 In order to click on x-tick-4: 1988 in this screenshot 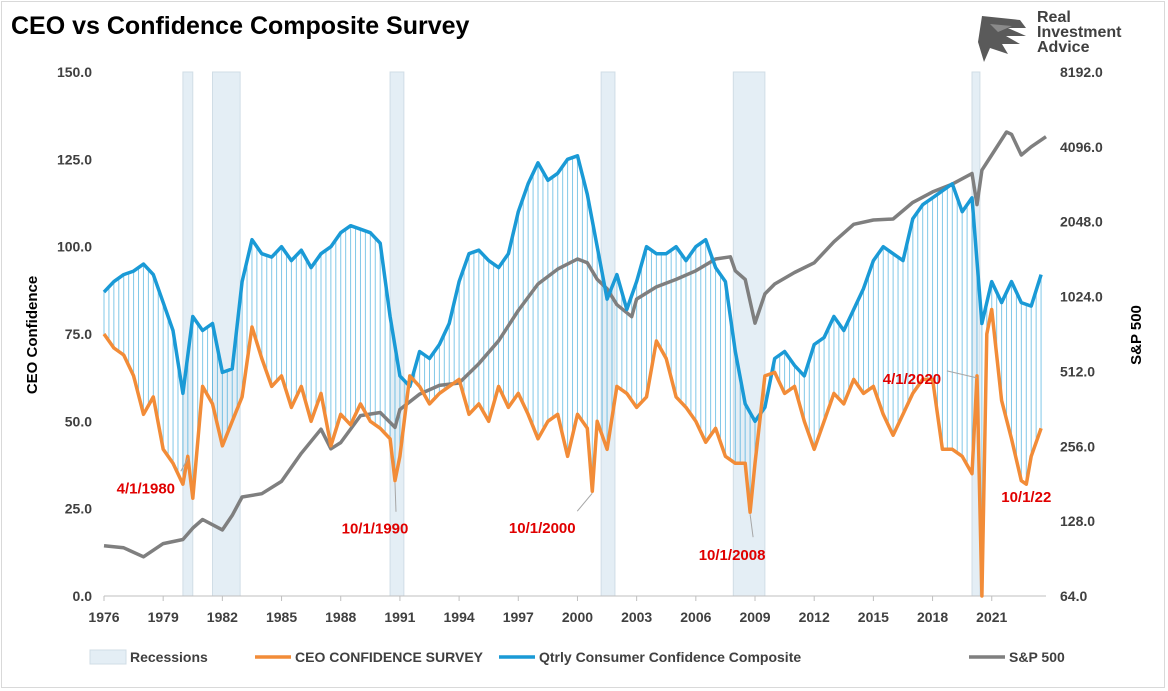, I will do `click(340, 617)`.